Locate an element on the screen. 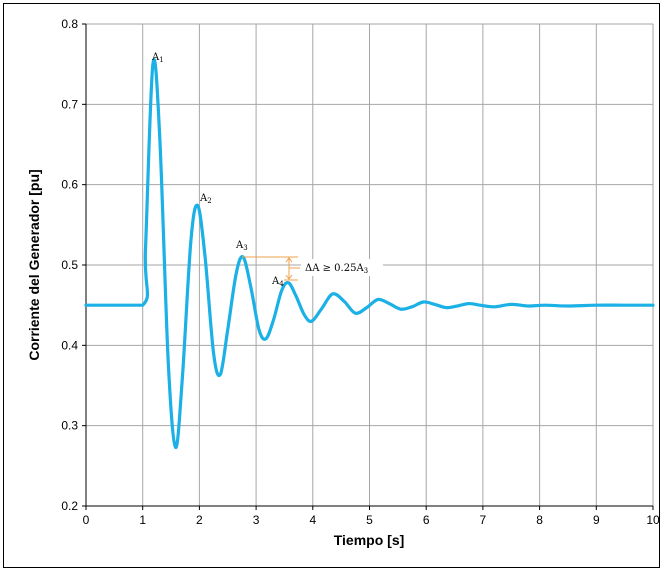 The height and width of the screenshot is (573, 665). x-tick-label: 6 is located at coordinates (426, 520).